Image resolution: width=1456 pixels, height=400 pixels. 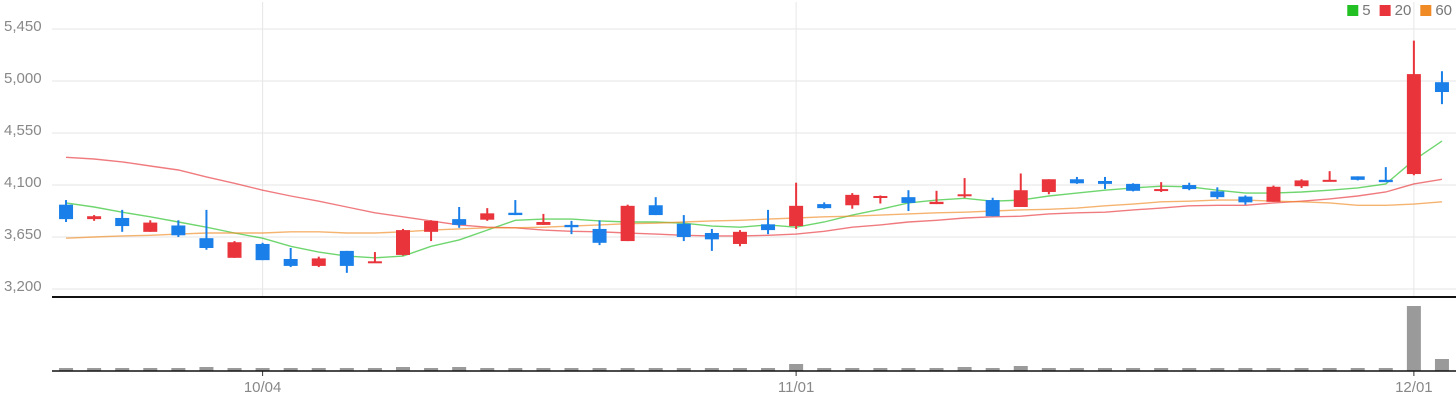 I want to click on y-tick-label: 3,650, so click(x=23, y=234).